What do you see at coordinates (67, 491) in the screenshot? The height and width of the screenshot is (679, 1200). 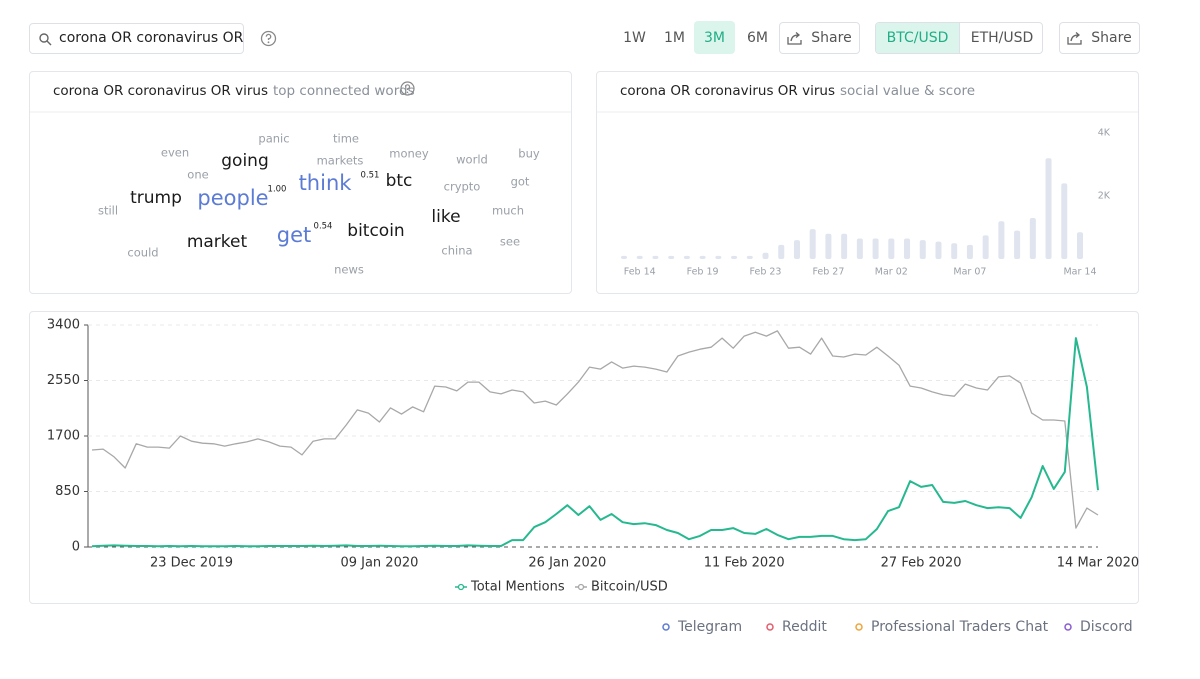 I see `y-tick-label: 850` at bounding box center [67, 491].